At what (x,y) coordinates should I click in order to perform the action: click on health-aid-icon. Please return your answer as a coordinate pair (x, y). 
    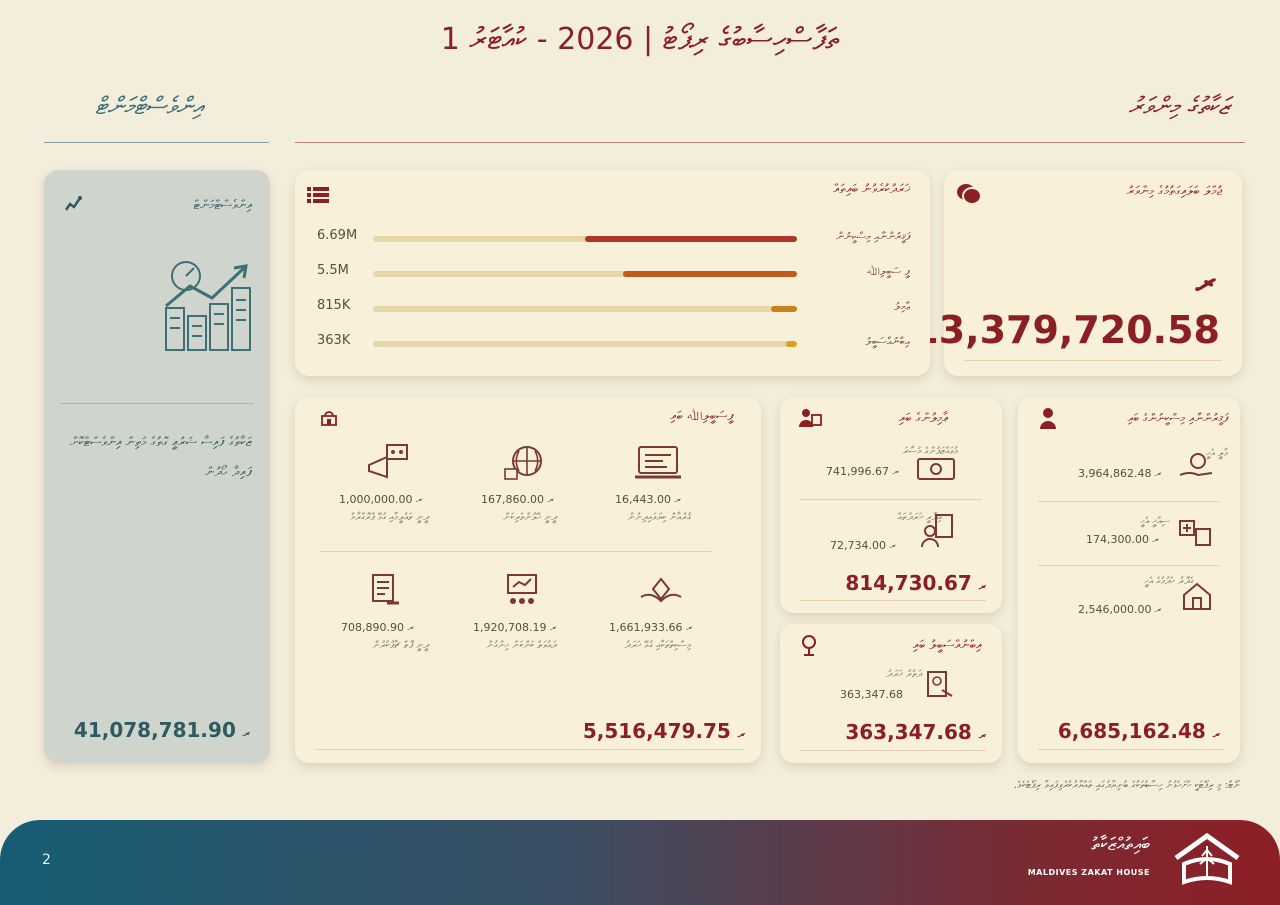
    Looking at the image, I should click on (1195, 533).